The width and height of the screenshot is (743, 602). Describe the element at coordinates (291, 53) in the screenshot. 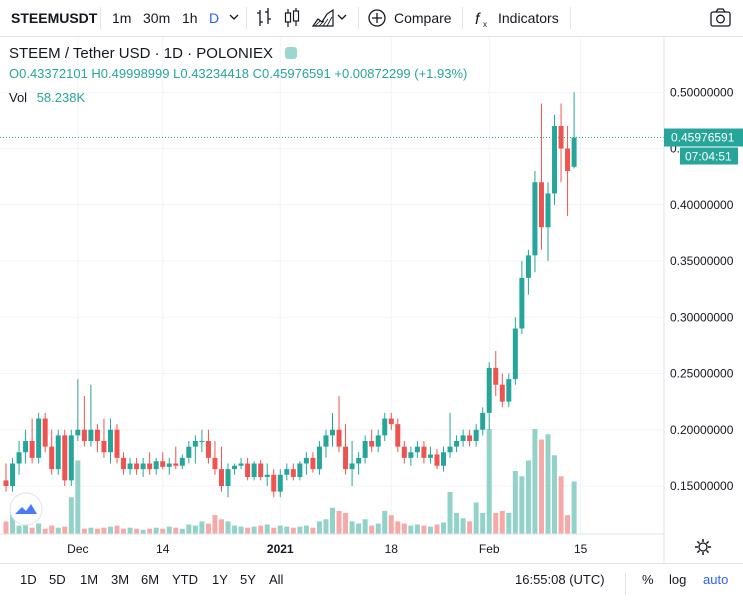

I see `market-status-icon` at that location.